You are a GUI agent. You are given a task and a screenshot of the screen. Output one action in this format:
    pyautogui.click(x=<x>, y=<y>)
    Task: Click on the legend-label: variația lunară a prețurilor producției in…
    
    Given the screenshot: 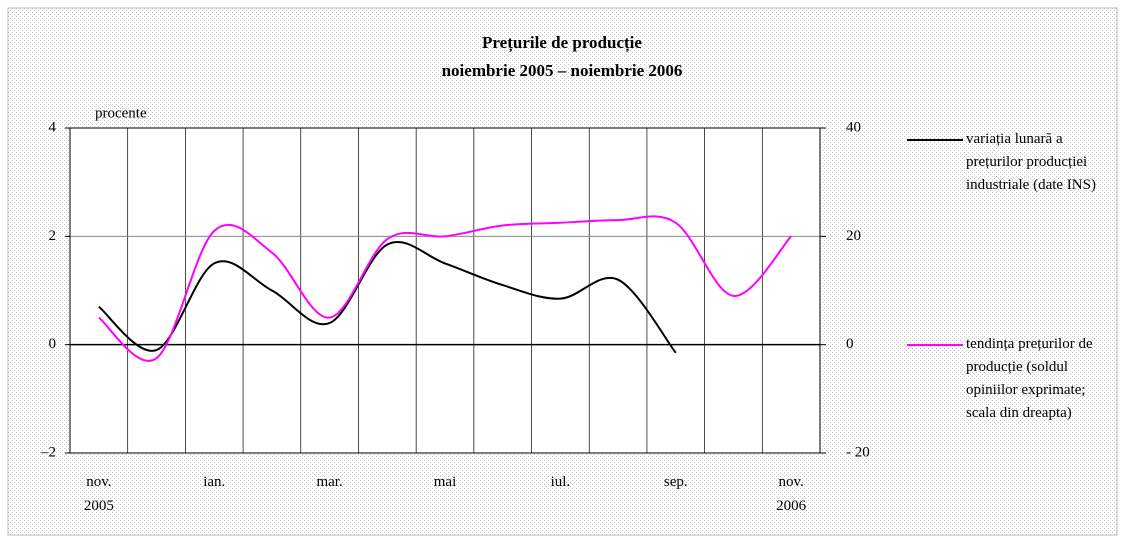 What is the action you would take?
    pyautogui.click(x=1031, y=162)
    